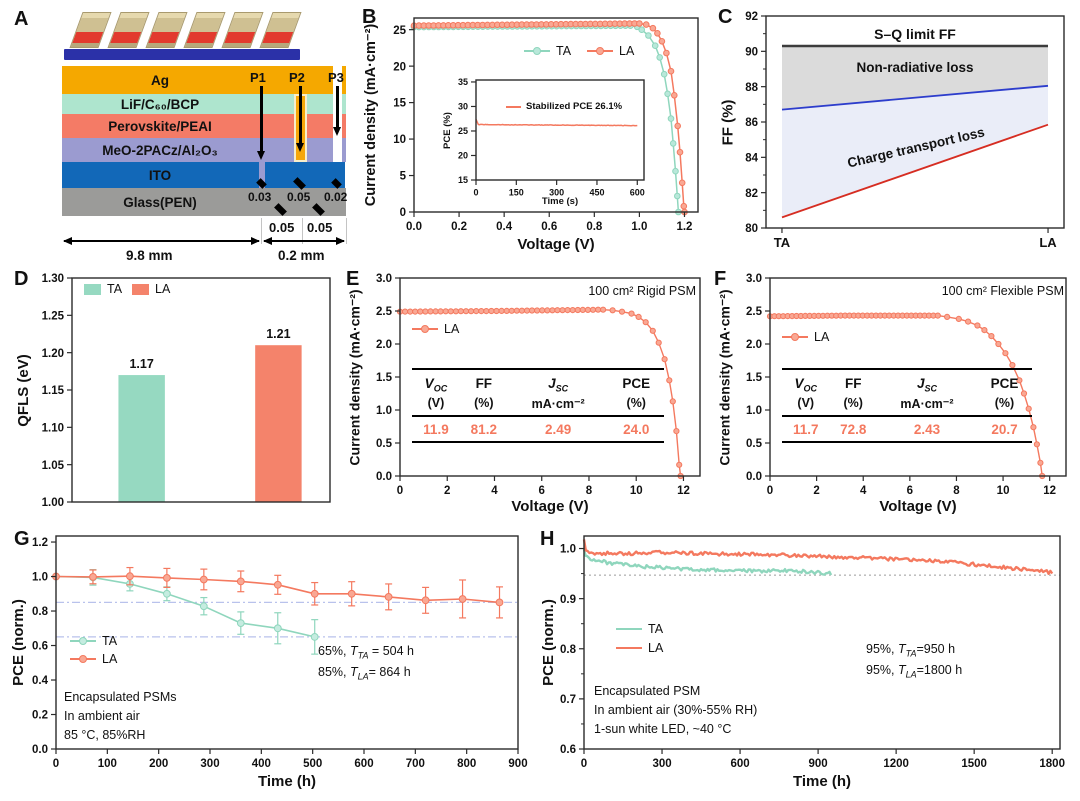 This screenshot has height=801, width=1080. I want to click on x-tick-label: 0.8, so click(594, 227).